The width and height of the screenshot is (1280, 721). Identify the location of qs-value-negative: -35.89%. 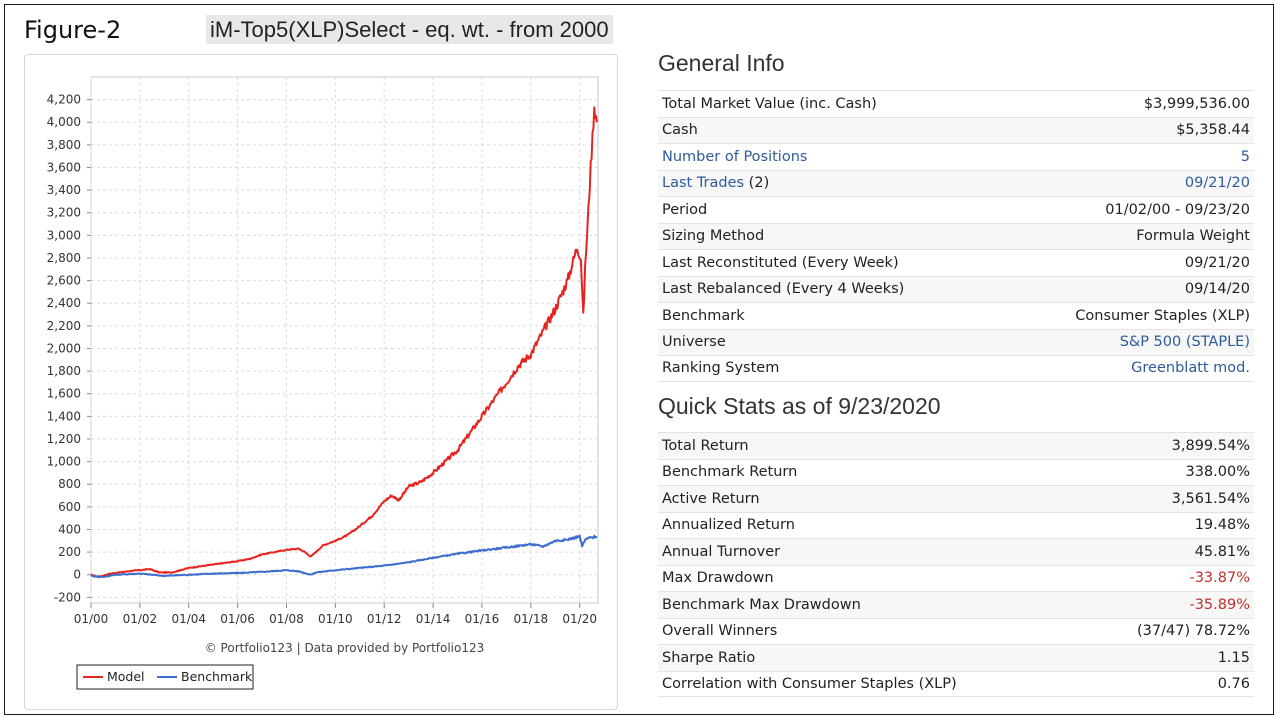
(1219, 604).